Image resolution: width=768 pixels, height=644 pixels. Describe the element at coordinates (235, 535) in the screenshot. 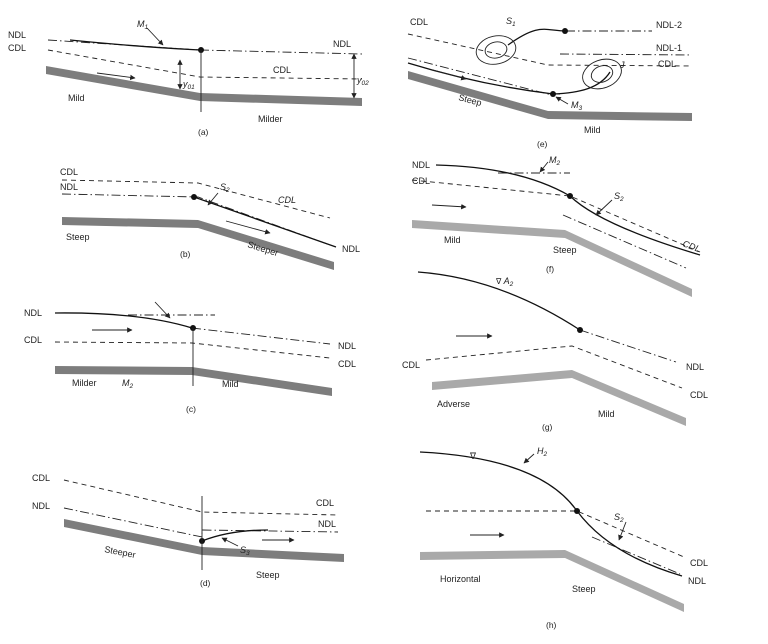

I see `water-surface-s3` at that location.